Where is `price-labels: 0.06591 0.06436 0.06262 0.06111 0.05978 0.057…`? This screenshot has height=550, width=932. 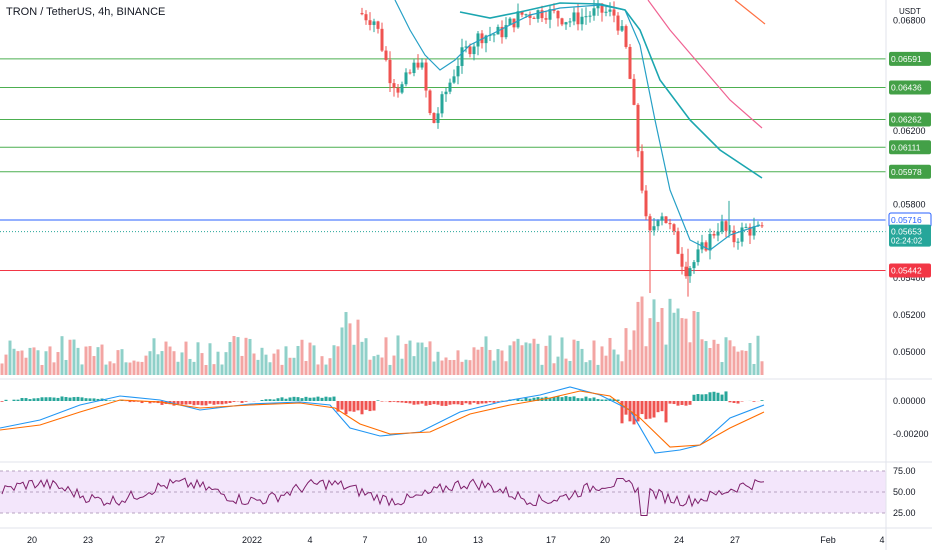 price-labels: 0.06591 0.06436 0.06262 0.06111 0.05978 0.057… is located at coordinates (910, 164).